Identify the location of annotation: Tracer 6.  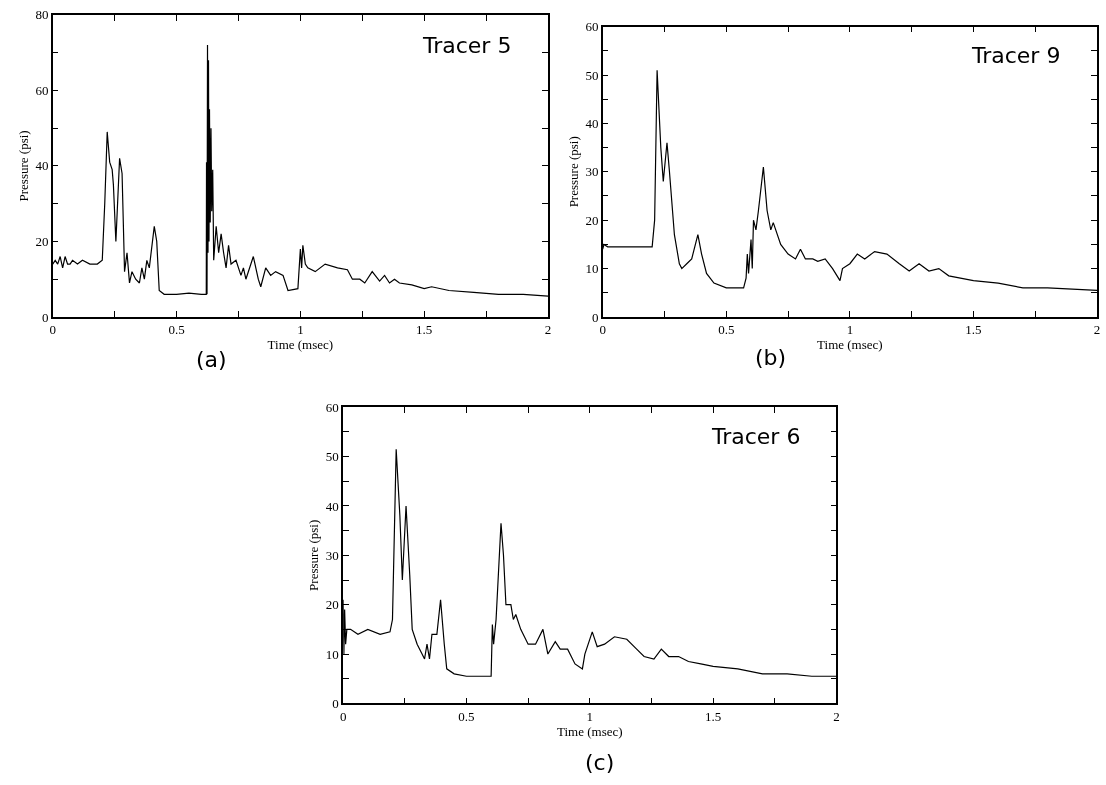
(756, 436).